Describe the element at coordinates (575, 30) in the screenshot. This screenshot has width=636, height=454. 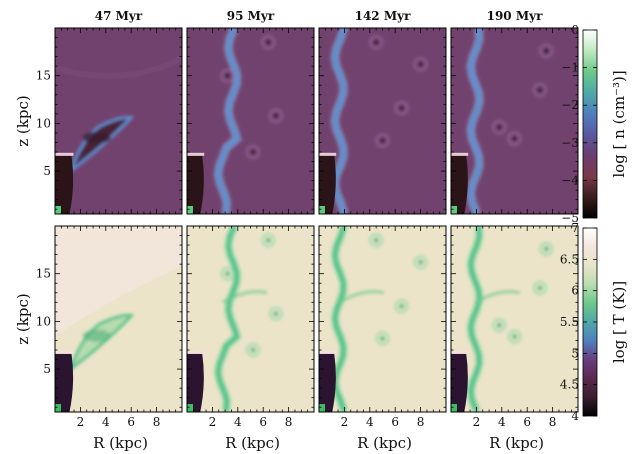
I see `colorbar-tick-label: 0` at that location.